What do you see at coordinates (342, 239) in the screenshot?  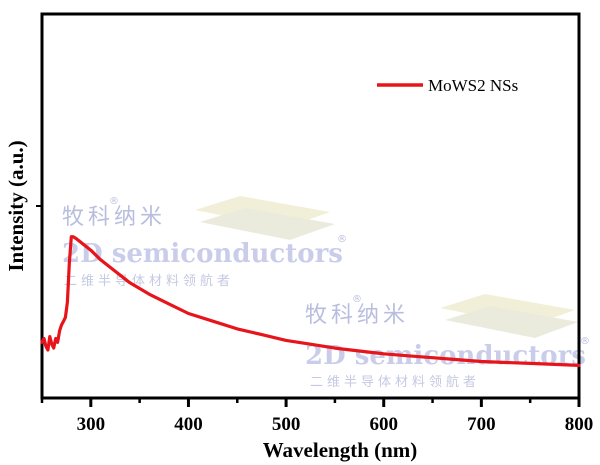 I see `watermark-1-reg-2: ®` at bounding box center [342, 239].